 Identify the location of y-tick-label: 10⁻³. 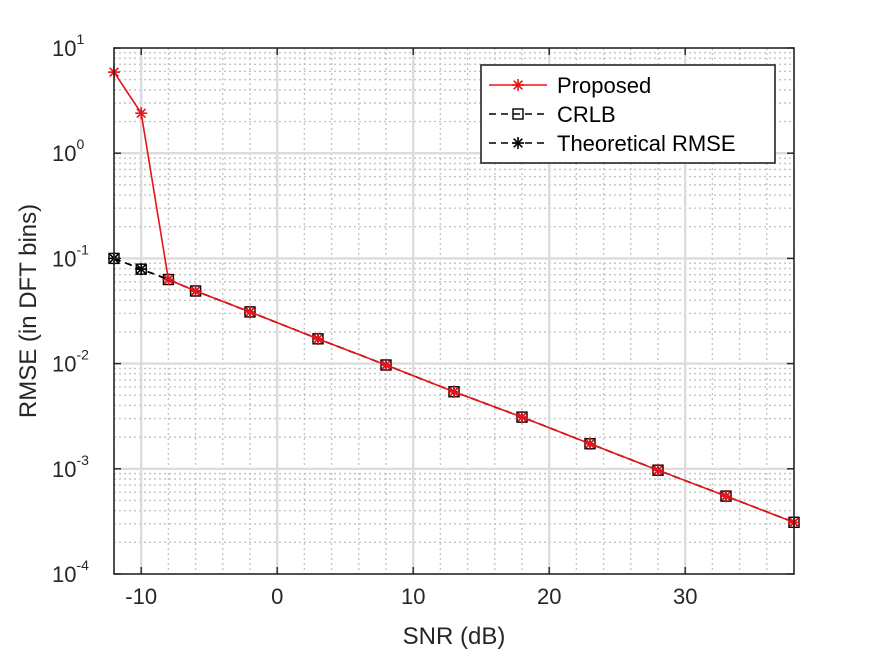
(70, 467).